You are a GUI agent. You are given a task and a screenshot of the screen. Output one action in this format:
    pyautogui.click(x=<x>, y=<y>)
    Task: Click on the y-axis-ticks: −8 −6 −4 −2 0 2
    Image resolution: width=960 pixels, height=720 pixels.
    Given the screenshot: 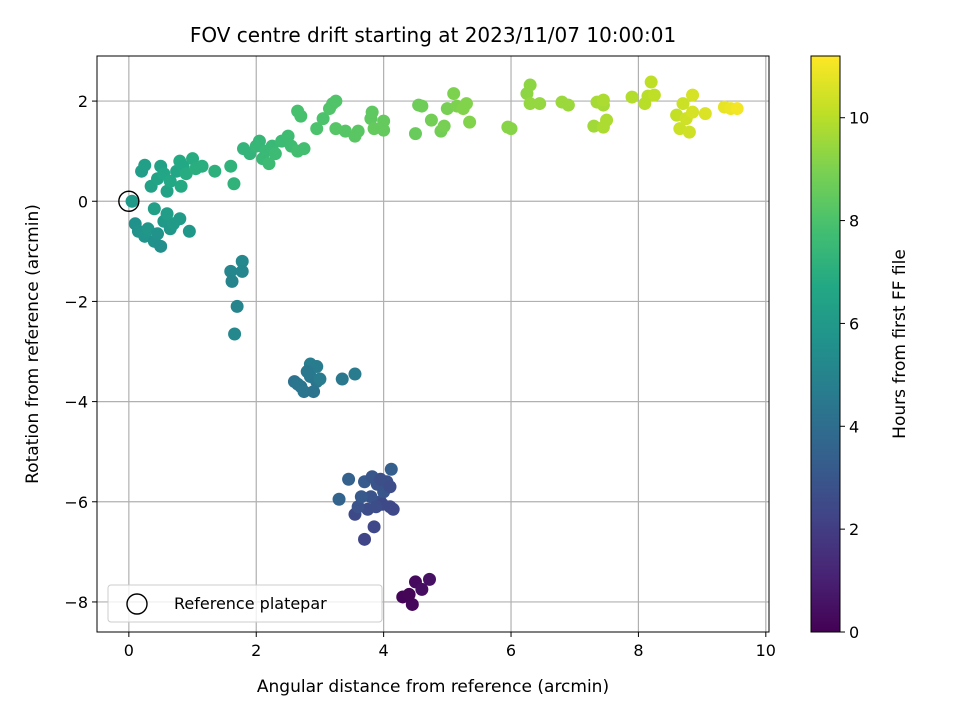 What is the action you would take?
    pyautogui.click(x=80, y=352)
    